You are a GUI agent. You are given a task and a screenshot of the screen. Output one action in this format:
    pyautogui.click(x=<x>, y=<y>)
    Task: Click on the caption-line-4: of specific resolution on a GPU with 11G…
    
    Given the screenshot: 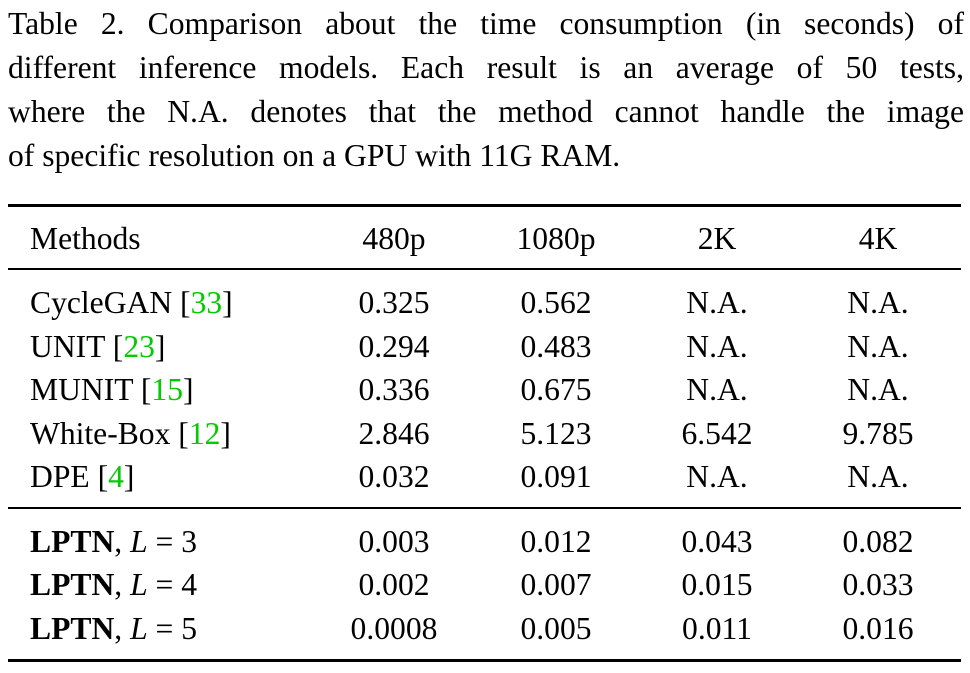 What is the action you would take?
    pyautogui.click(x=314, y=155)
    